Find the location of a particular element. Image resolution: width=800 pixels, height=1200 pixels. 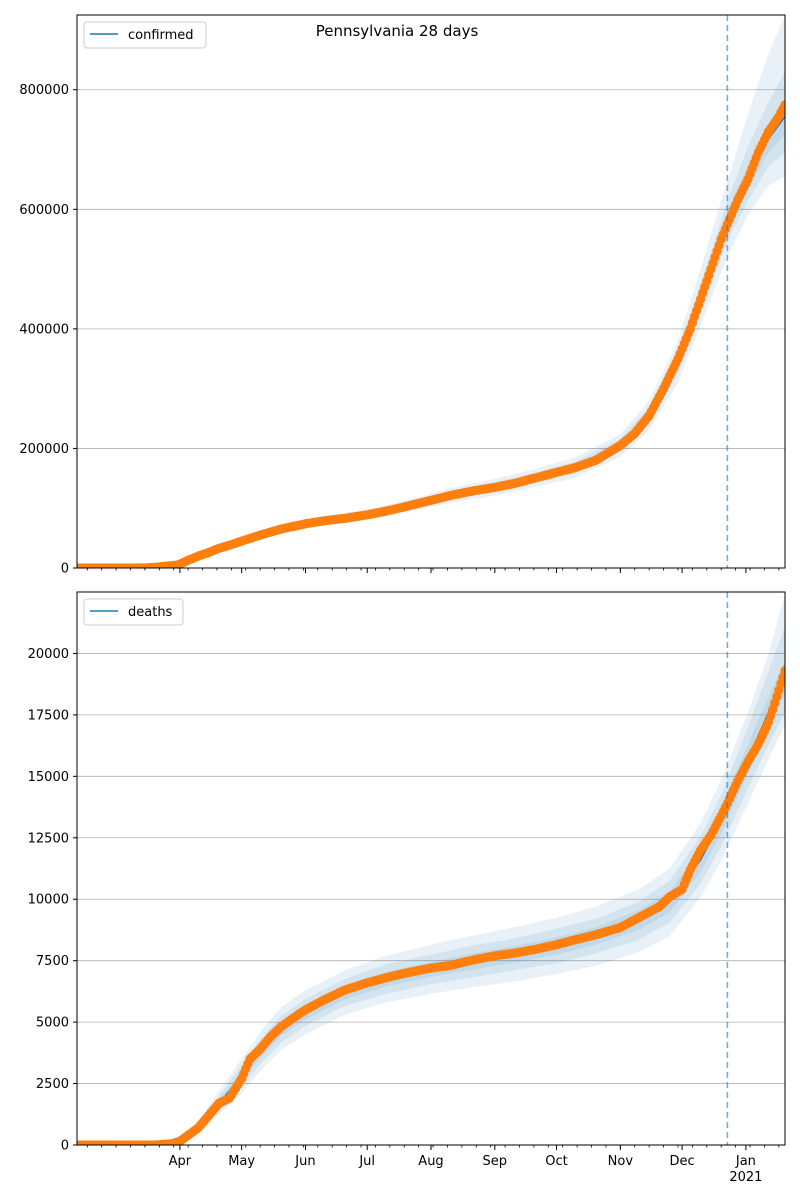

deaths-xtick-label: May is located at coordinates (241, 1161).